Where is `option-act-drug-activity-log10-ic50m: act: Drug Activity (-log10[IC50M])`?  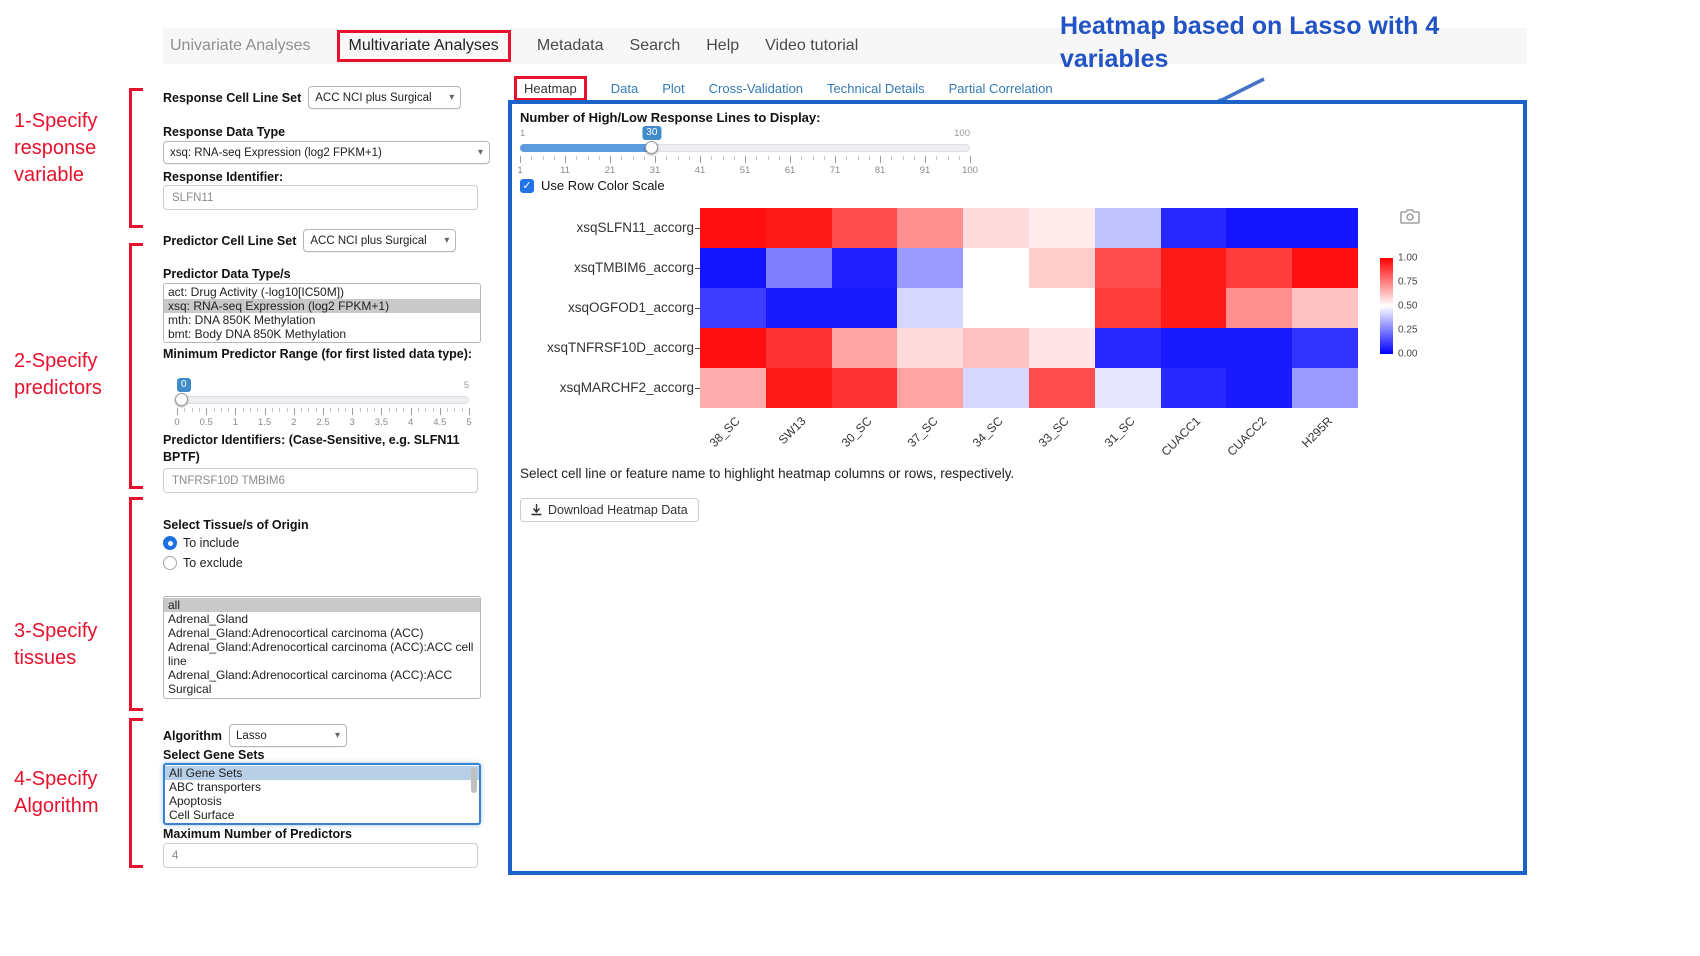 option-act-drug-activity-log10-ic50m: act: Drug Activity (-log10[IC50M]) is located at coordinates (256, 292).